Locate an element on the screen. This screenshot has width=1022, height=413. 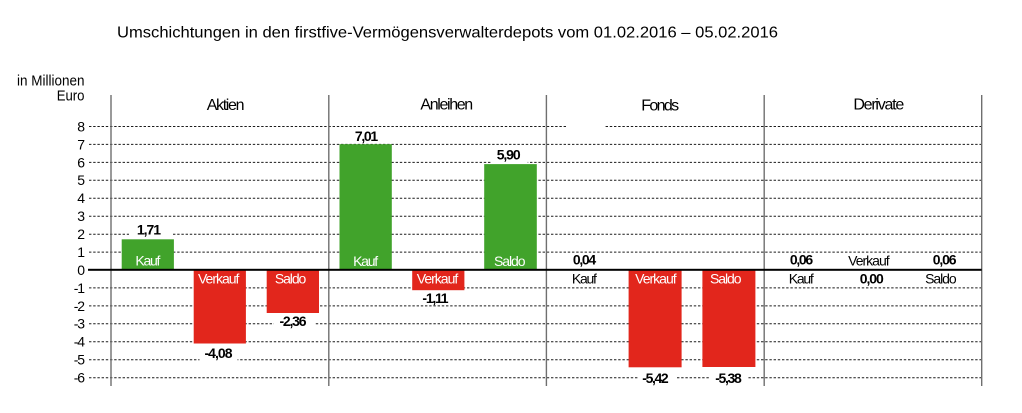
svg-text: -2 is located at coordinates (80, 306).